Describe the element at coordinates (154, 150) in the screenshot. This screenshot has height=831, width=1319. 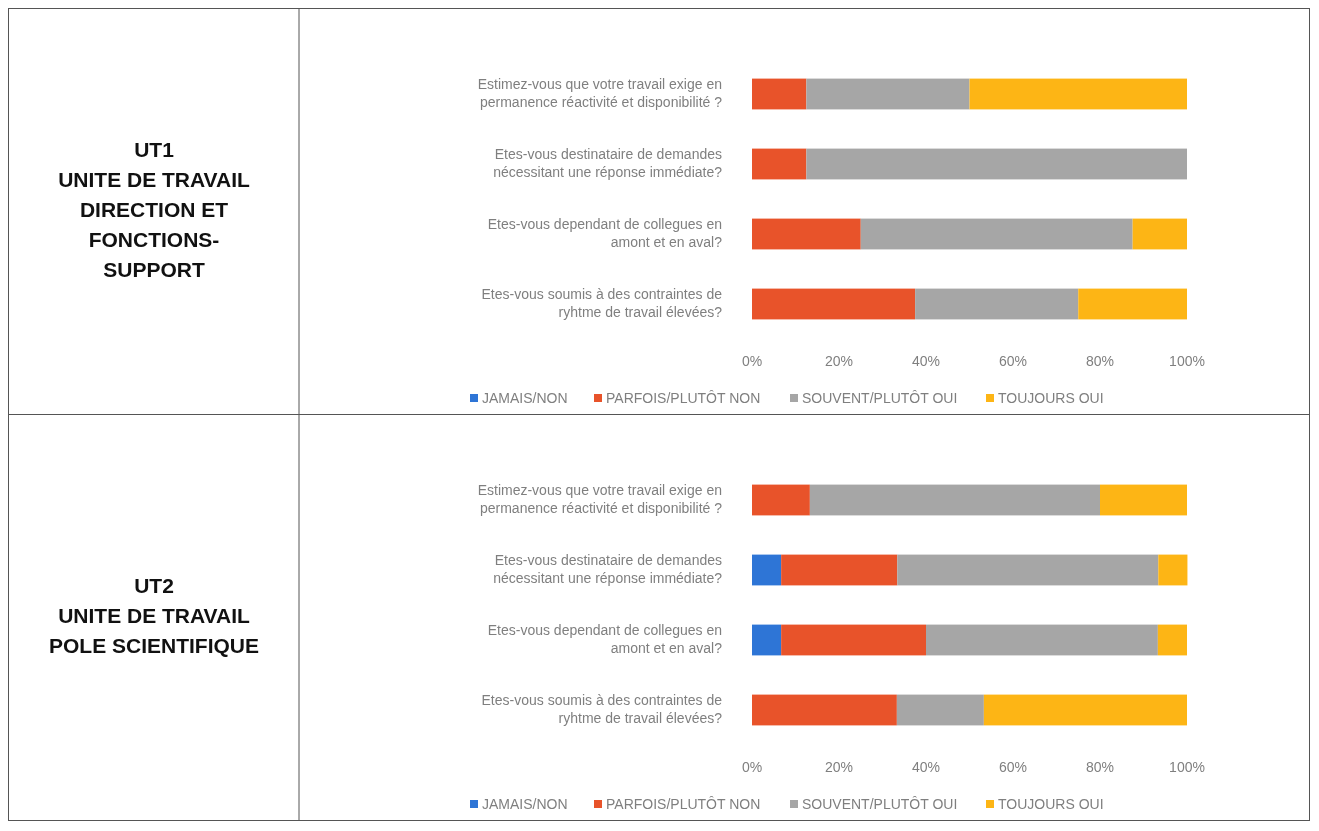
I see `text: UT1` at that location.